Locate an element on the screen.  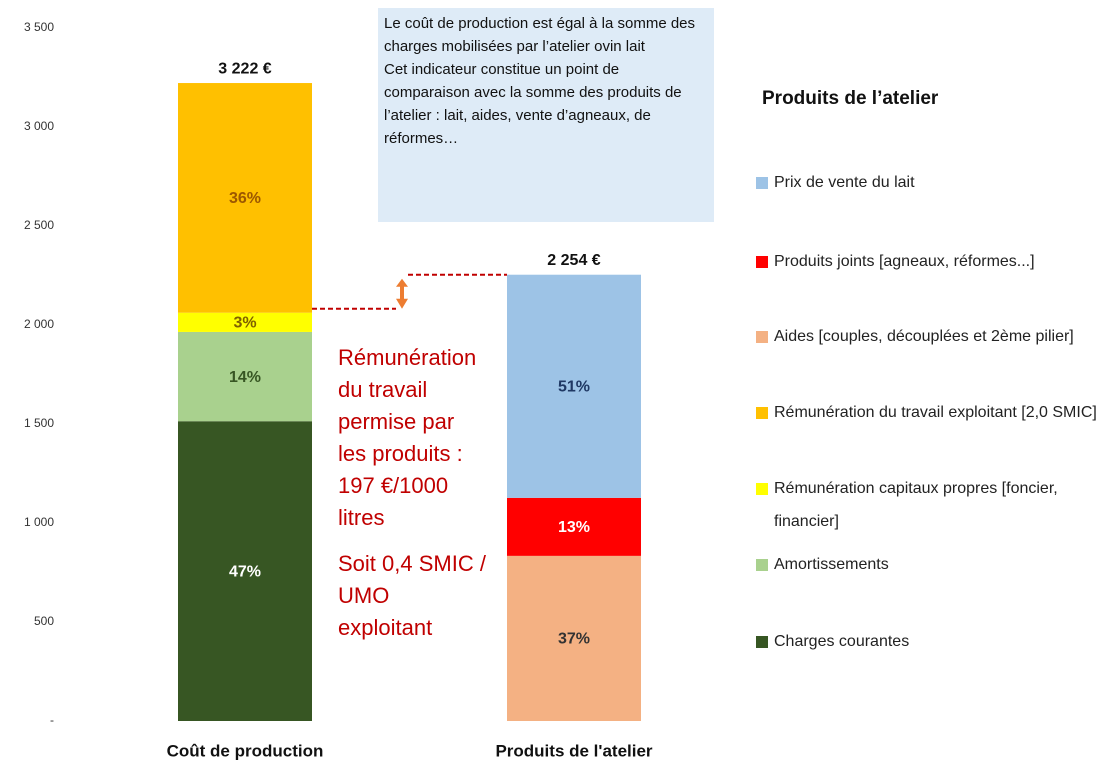
segment-label: 3% is located at coordinates (244, 323).